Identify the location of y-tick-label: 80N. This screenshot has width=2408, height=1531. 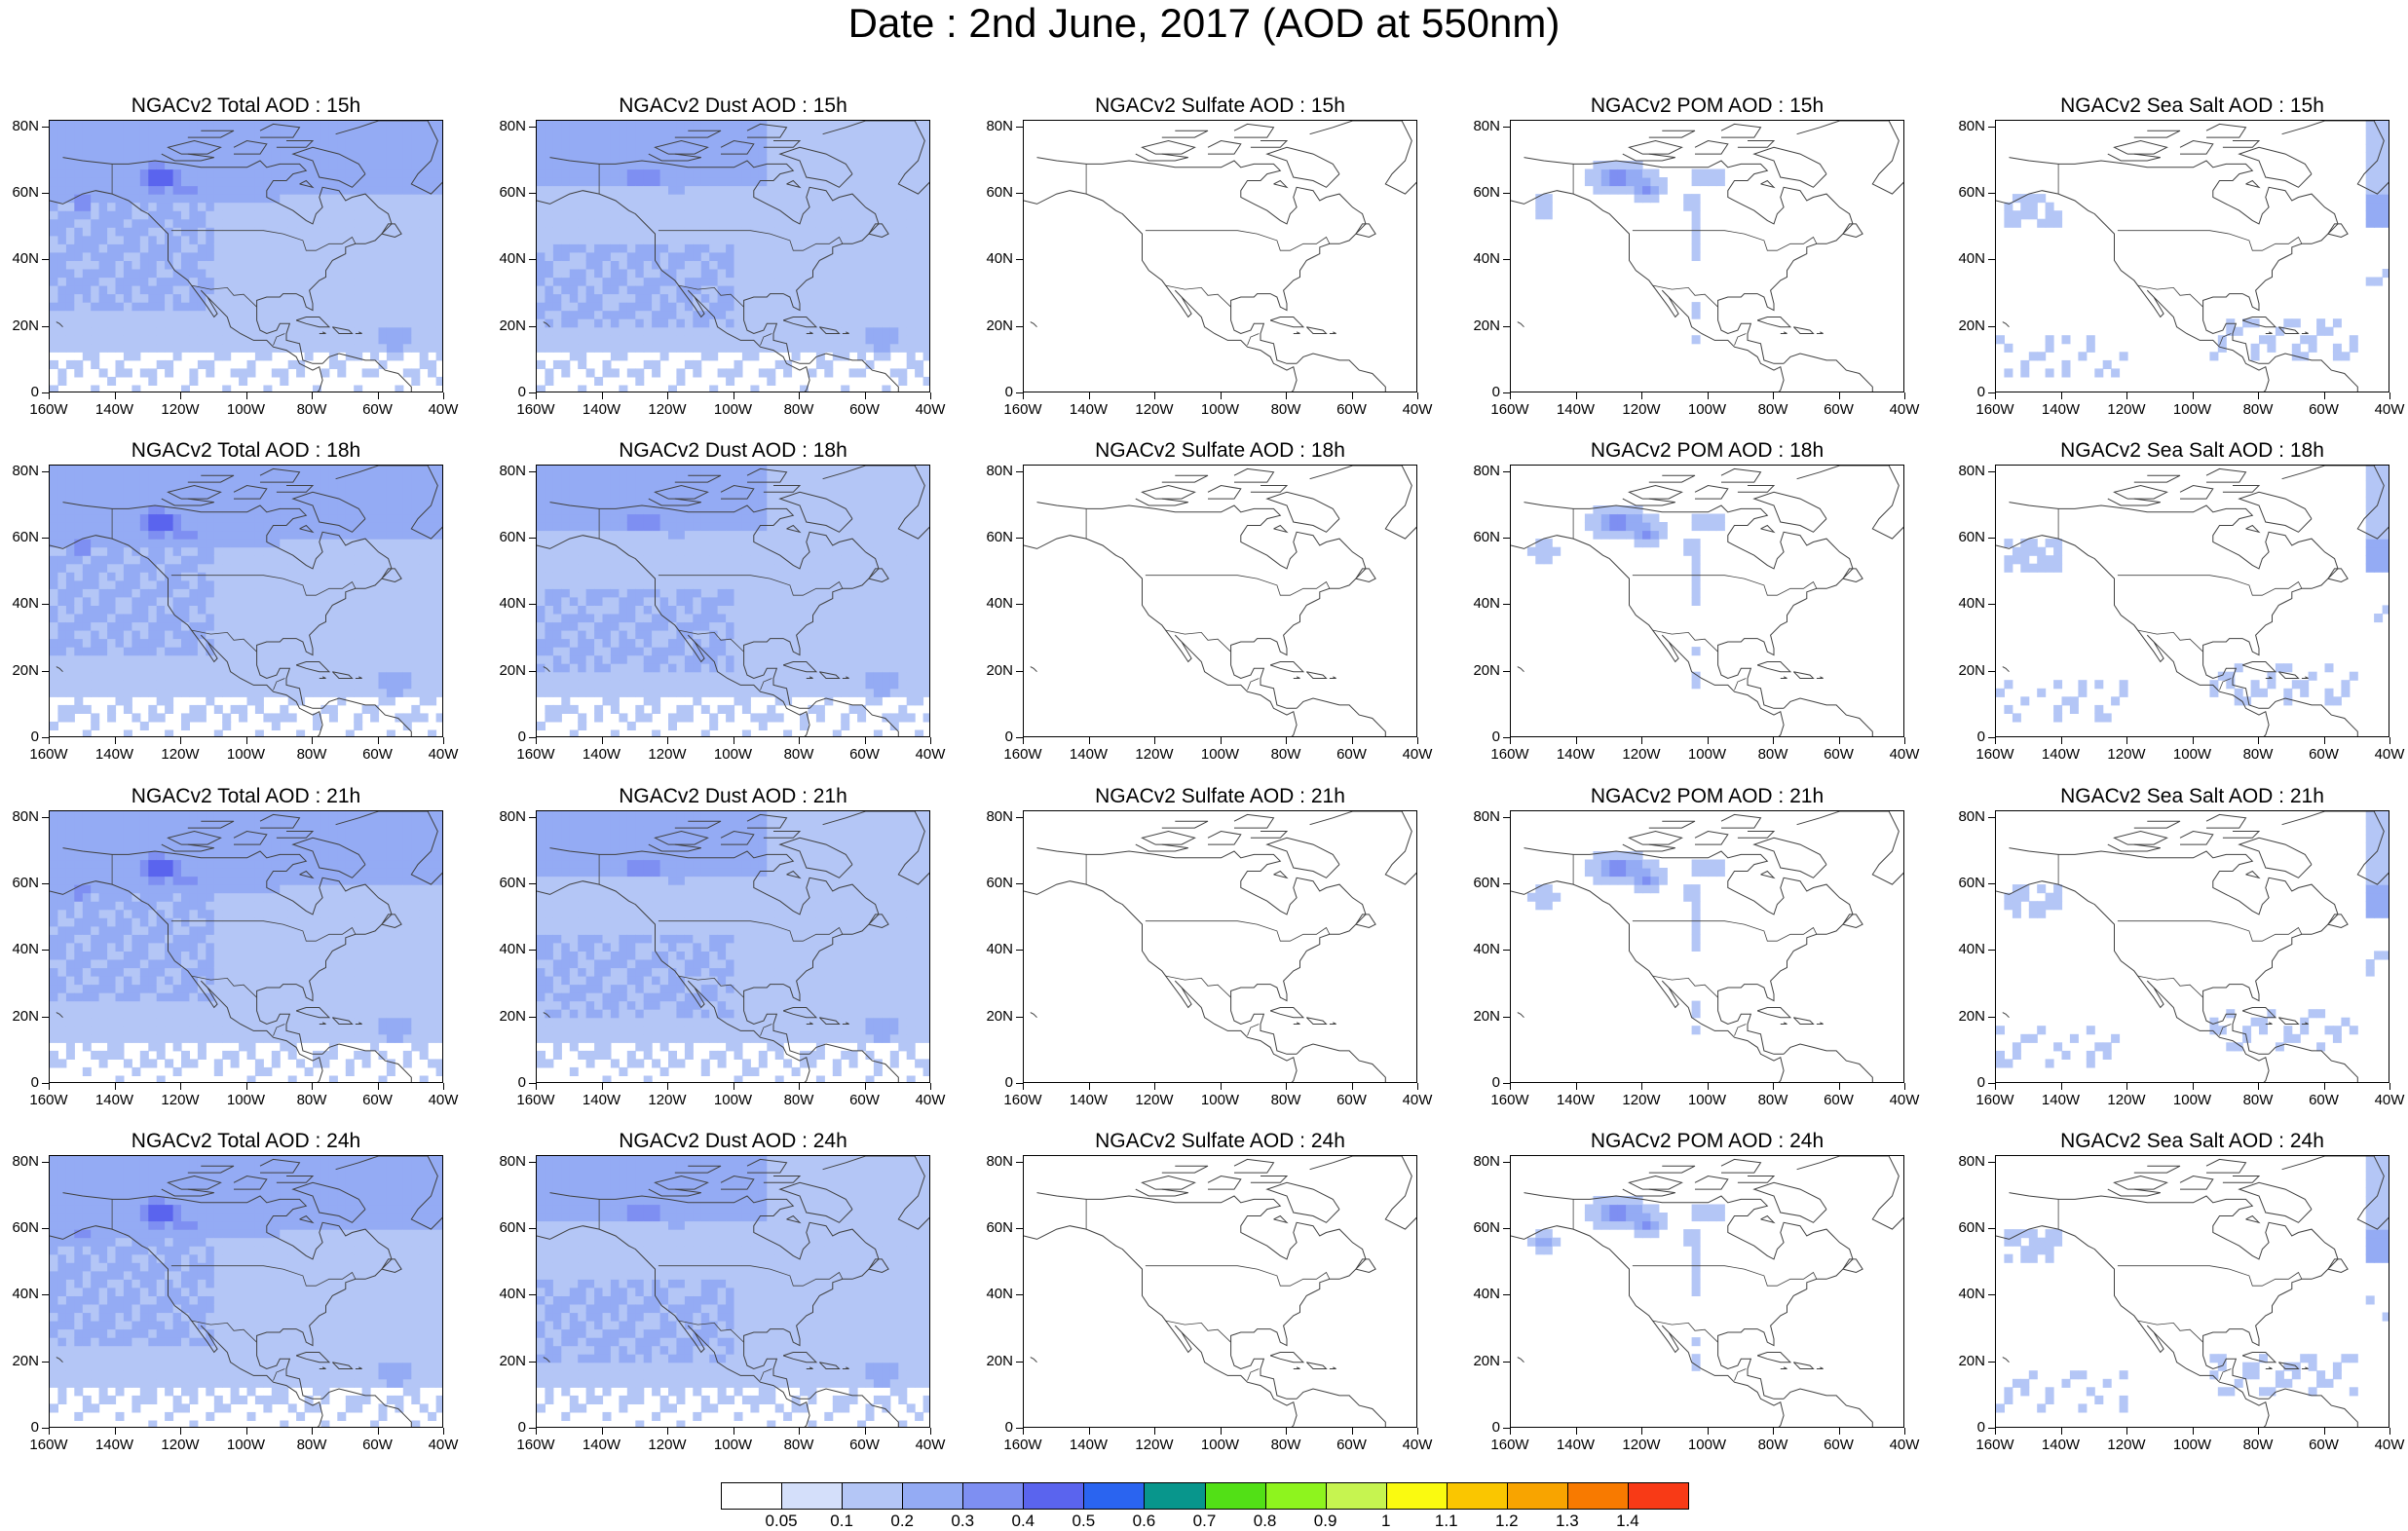
(25, 470).